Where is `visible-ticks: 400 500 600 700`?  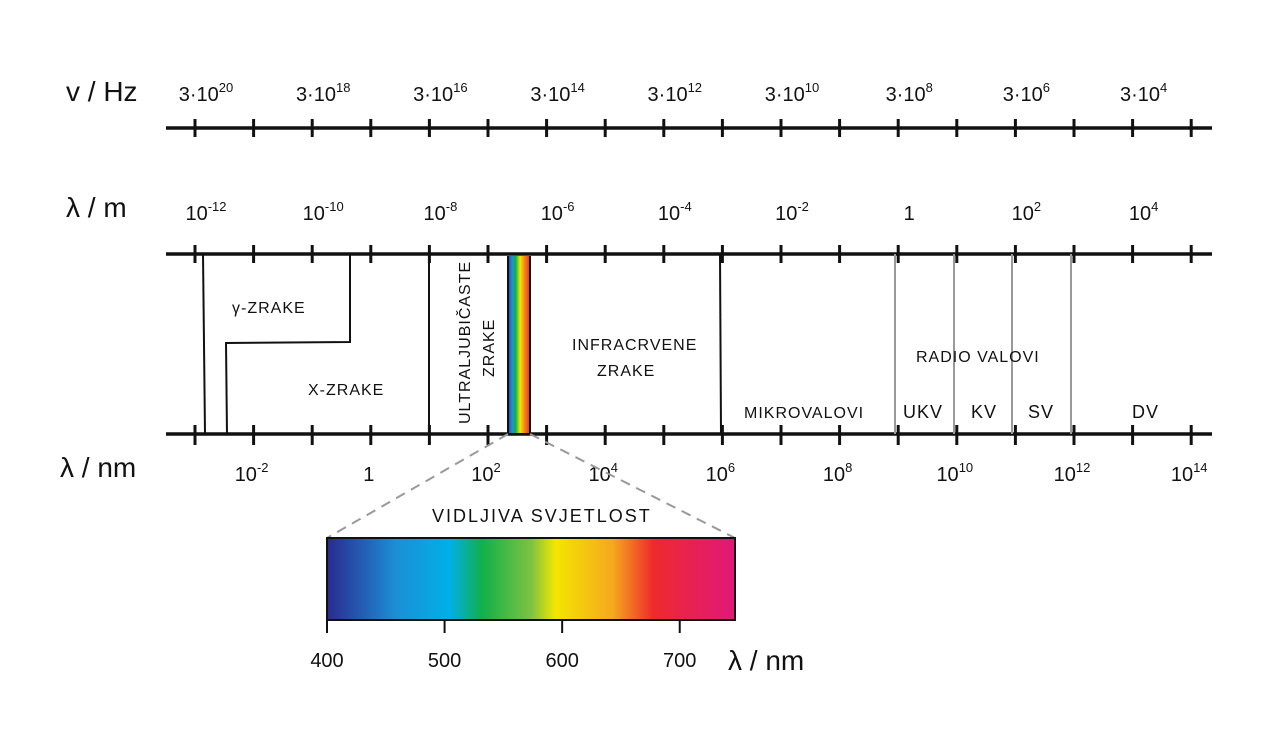
visible-ticks: 400 500 600 700 is located at coordinates (503, 646).